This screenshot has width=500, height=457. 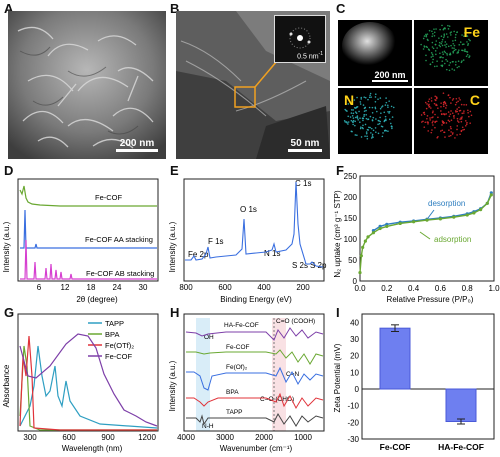 I want to click on i-ytick: -30, so click(x=353, y=439).